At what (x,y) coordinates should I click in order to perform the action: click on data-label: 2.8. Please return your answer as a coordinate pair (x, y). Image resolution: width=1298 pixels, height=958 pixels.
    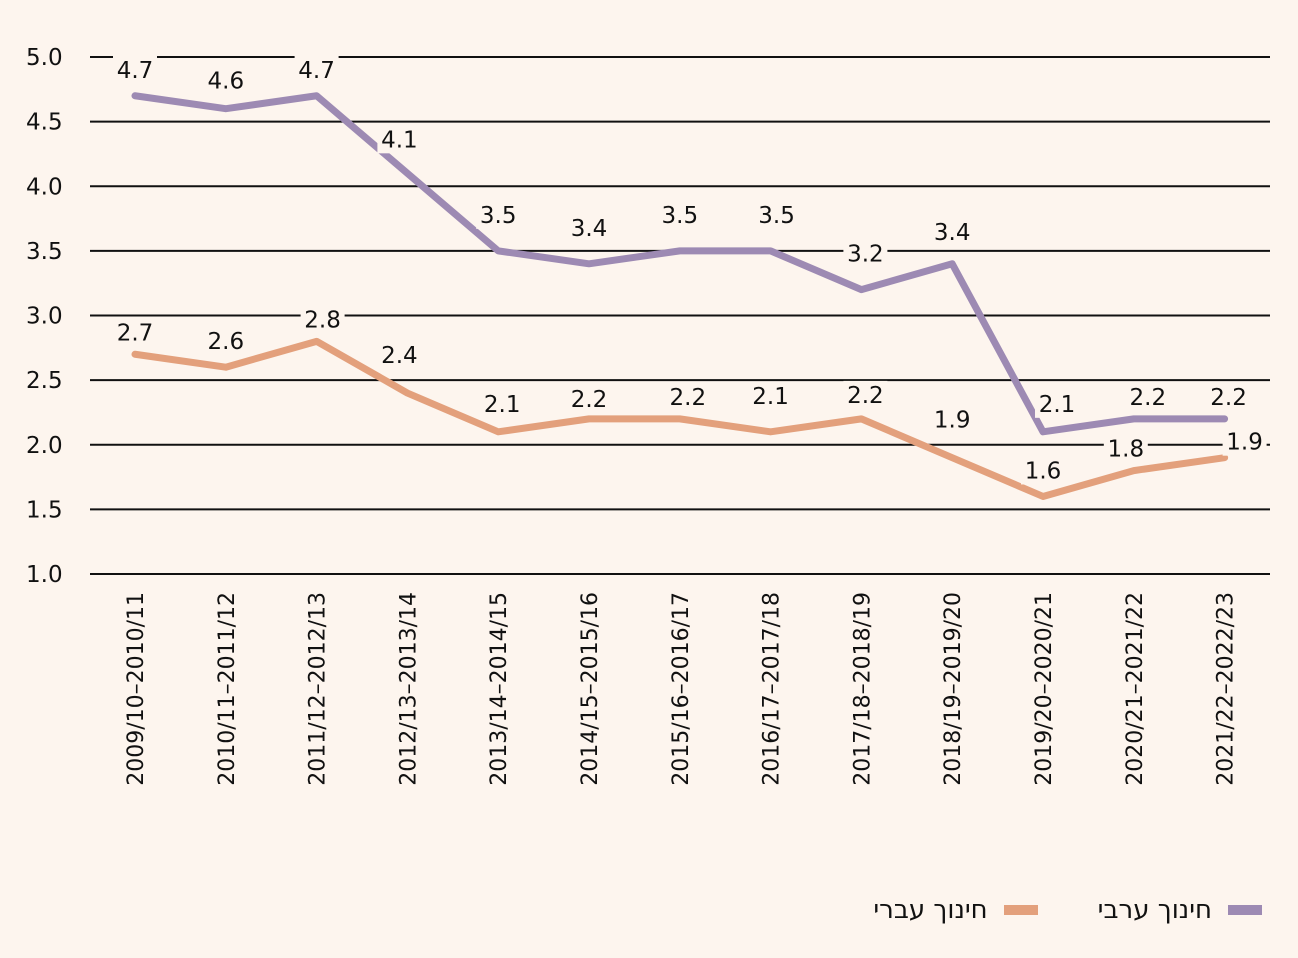
    Looking at the image, I should click on (322, 320).